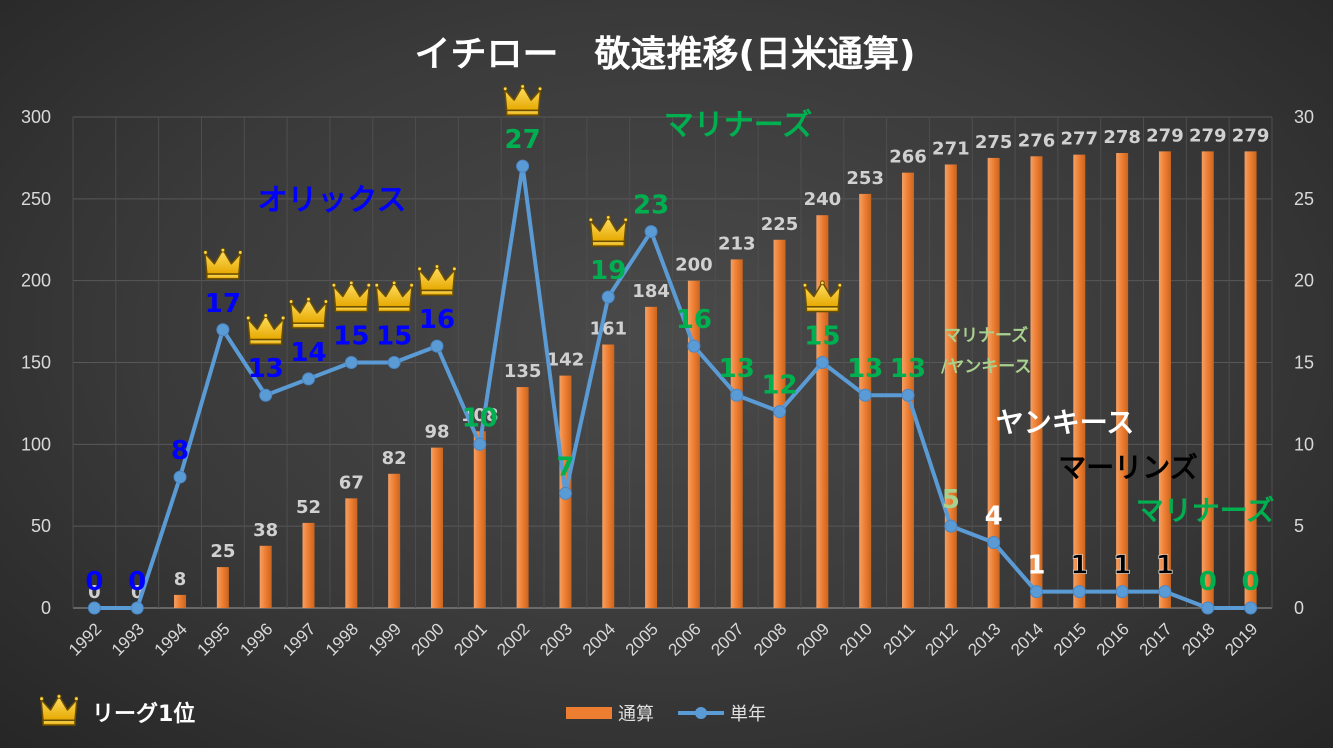 The width and height of the screenshot is (1333, 748). Describe the element at coordinates (94, 592) in the screenshot. I see `bar-data-label: 0` at that location.